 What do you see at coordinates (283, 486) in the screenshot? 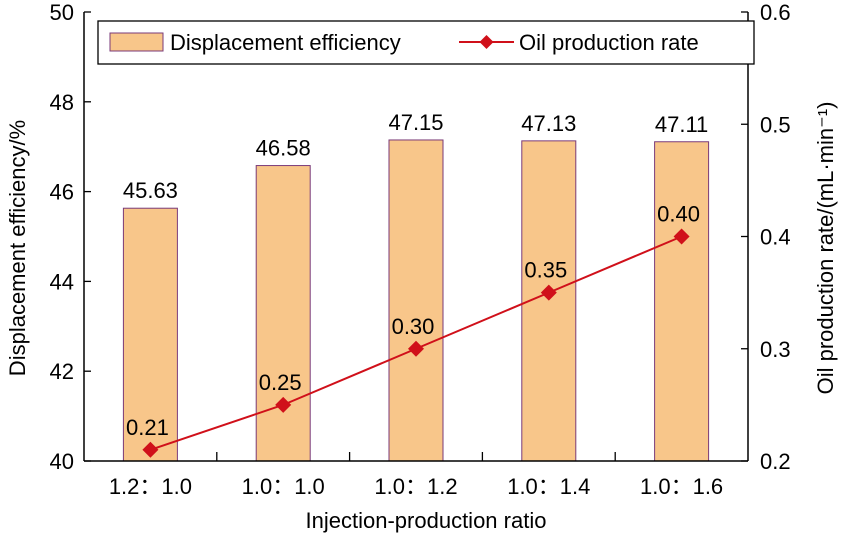
I see `x-tick-label-2: 1.0：1.0` at bounding box center [283, 486].